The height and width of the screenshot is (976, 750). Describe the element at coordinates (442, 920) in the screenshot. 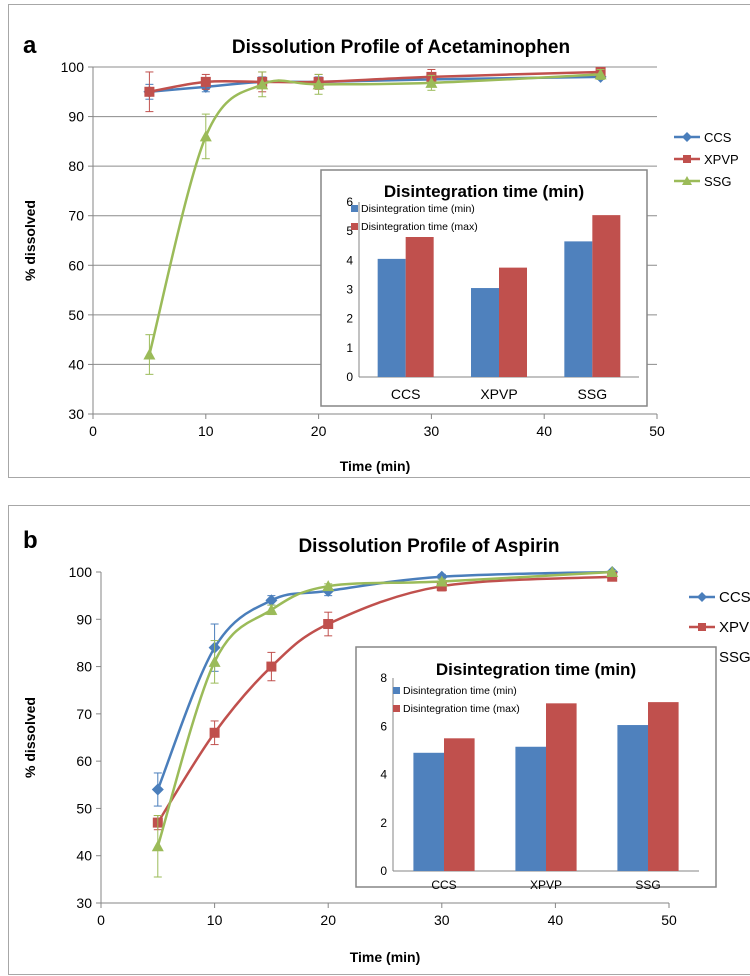

I see `x-tick-label: 30` at that location.